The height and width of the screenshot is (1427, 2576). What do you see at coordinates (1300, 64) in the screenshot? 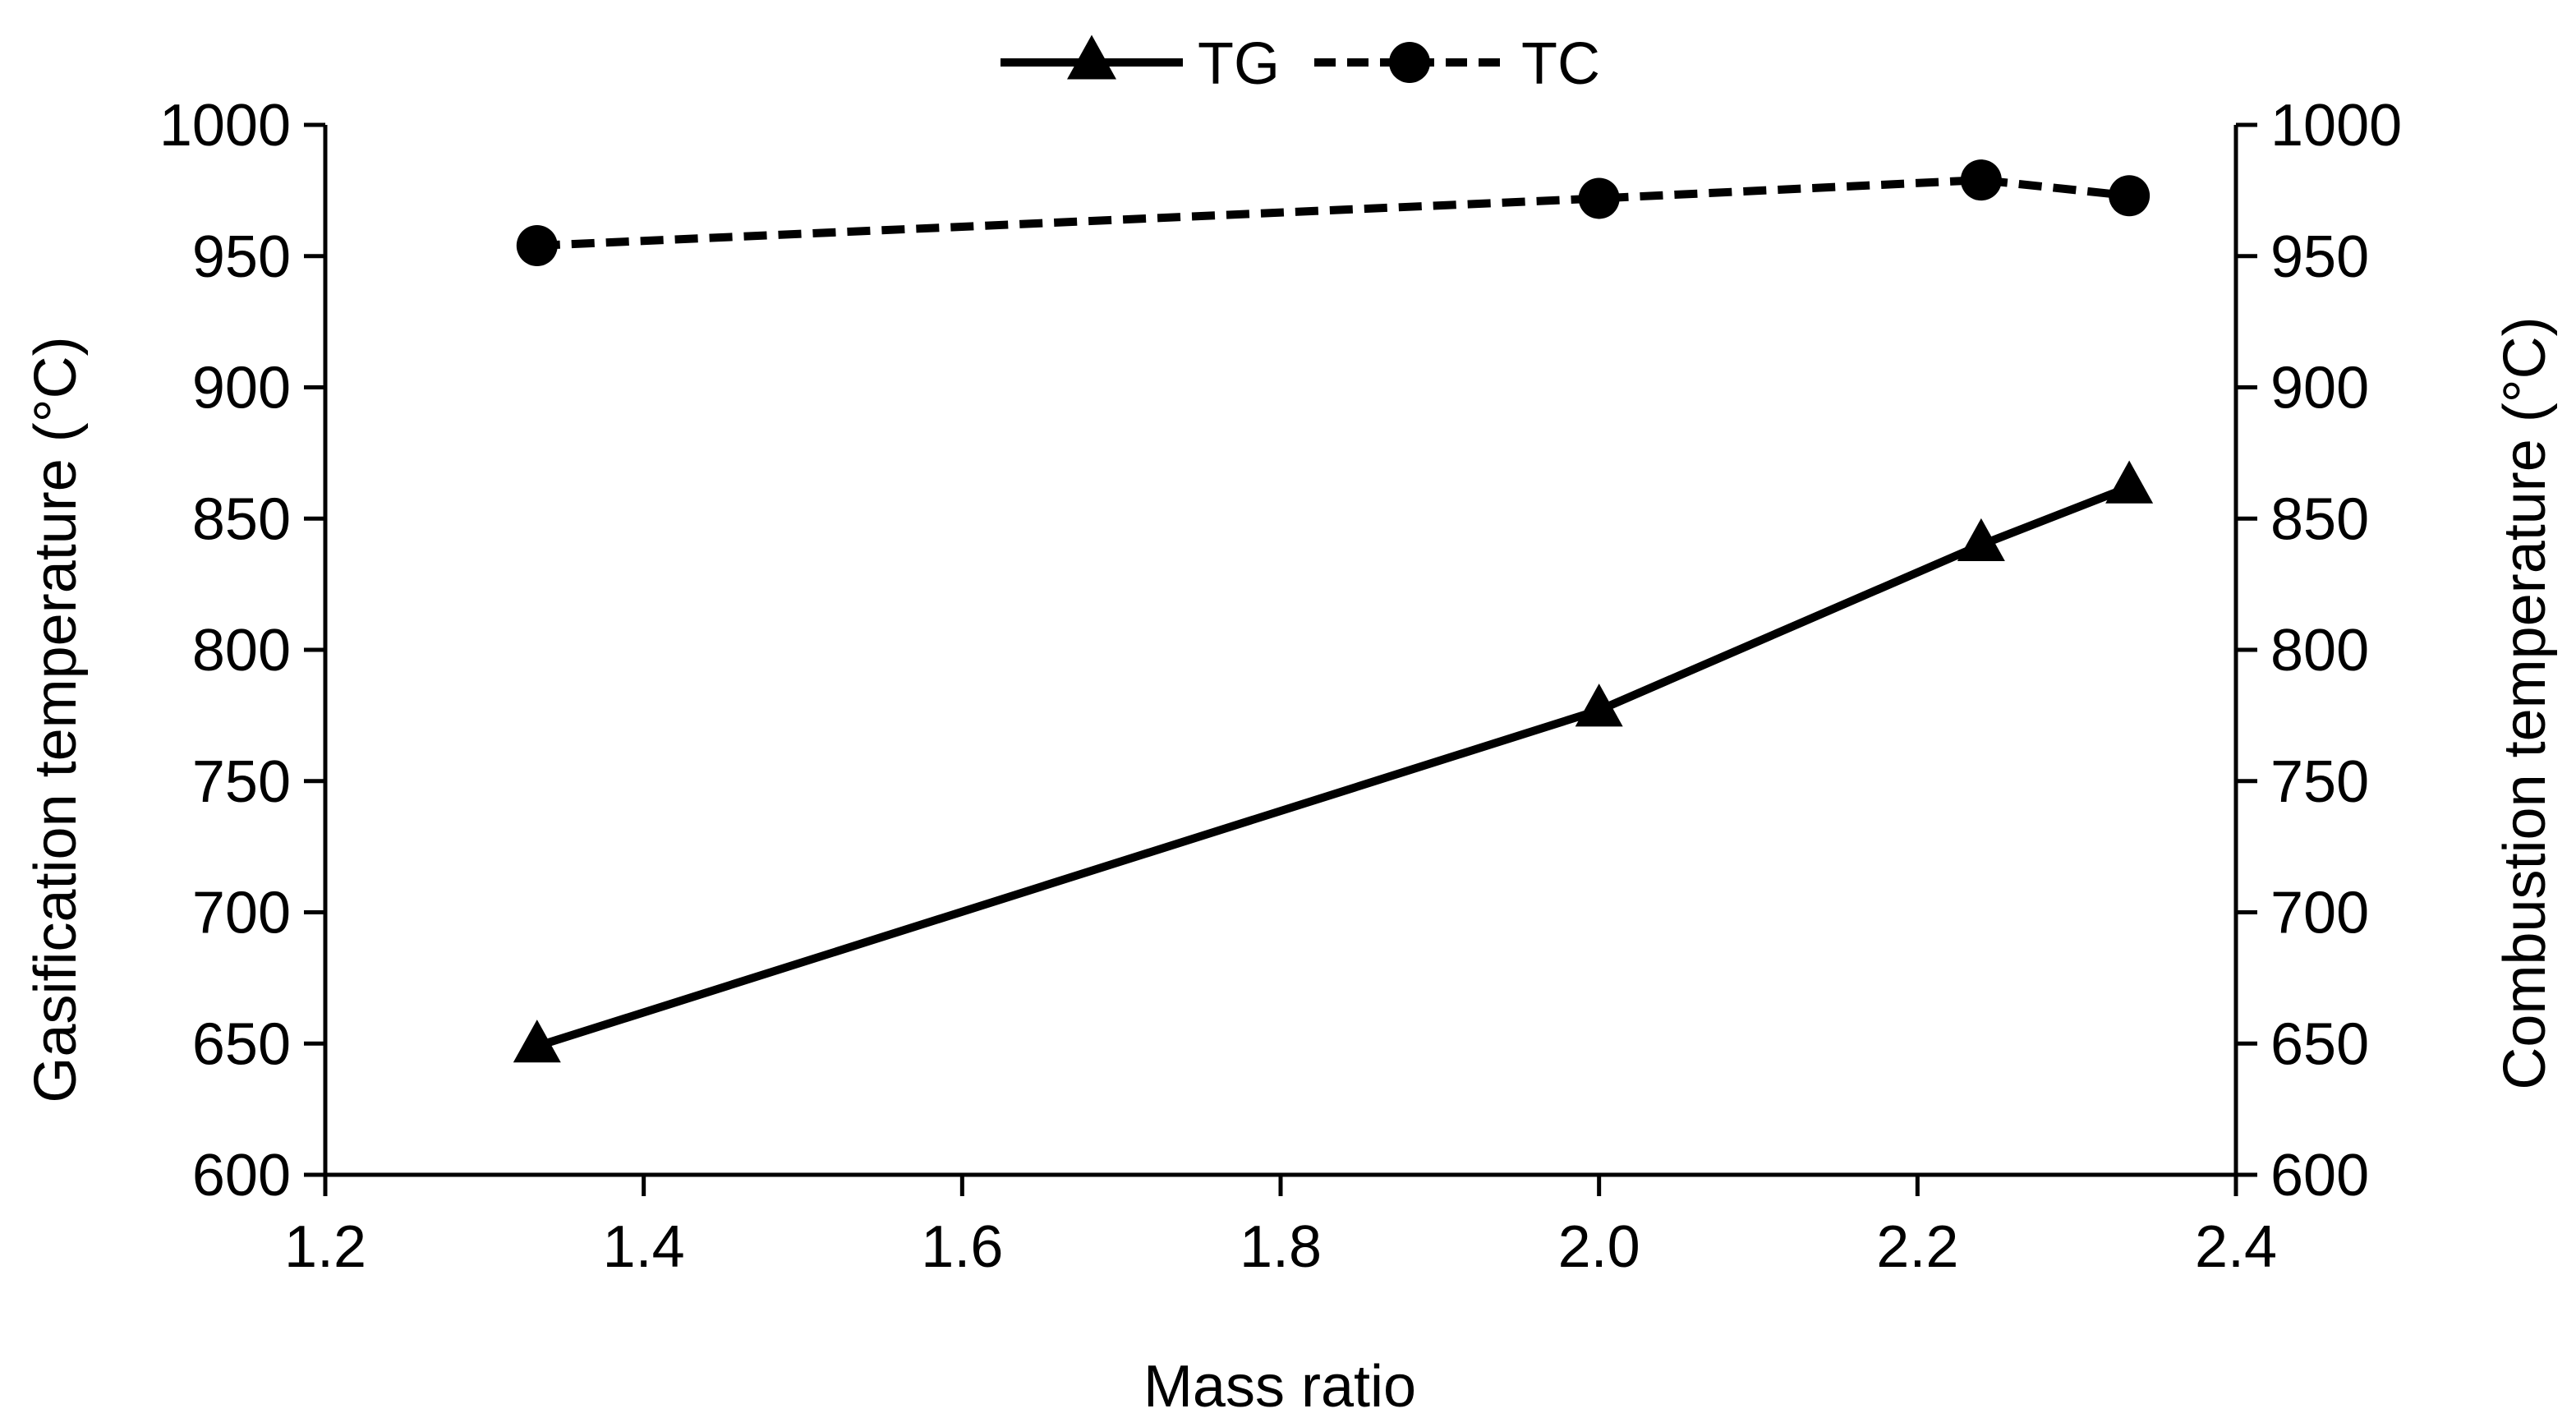
I see `legend: TG TC` at bounding box center [1300, 64].